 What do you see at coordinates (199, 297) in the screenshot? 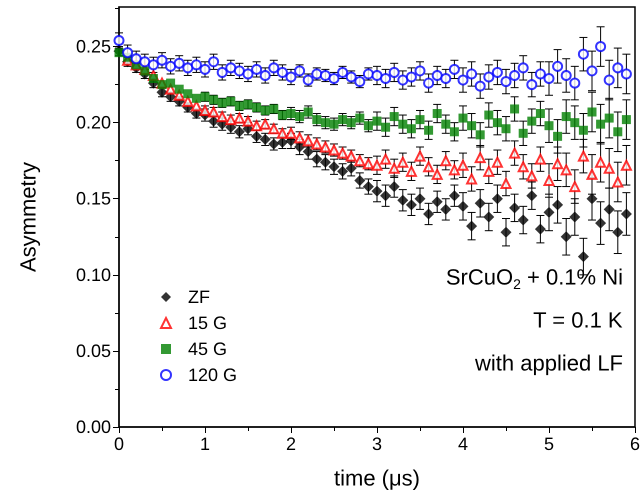
I see `legend-label: ZF` at bounding box center [199, 297].